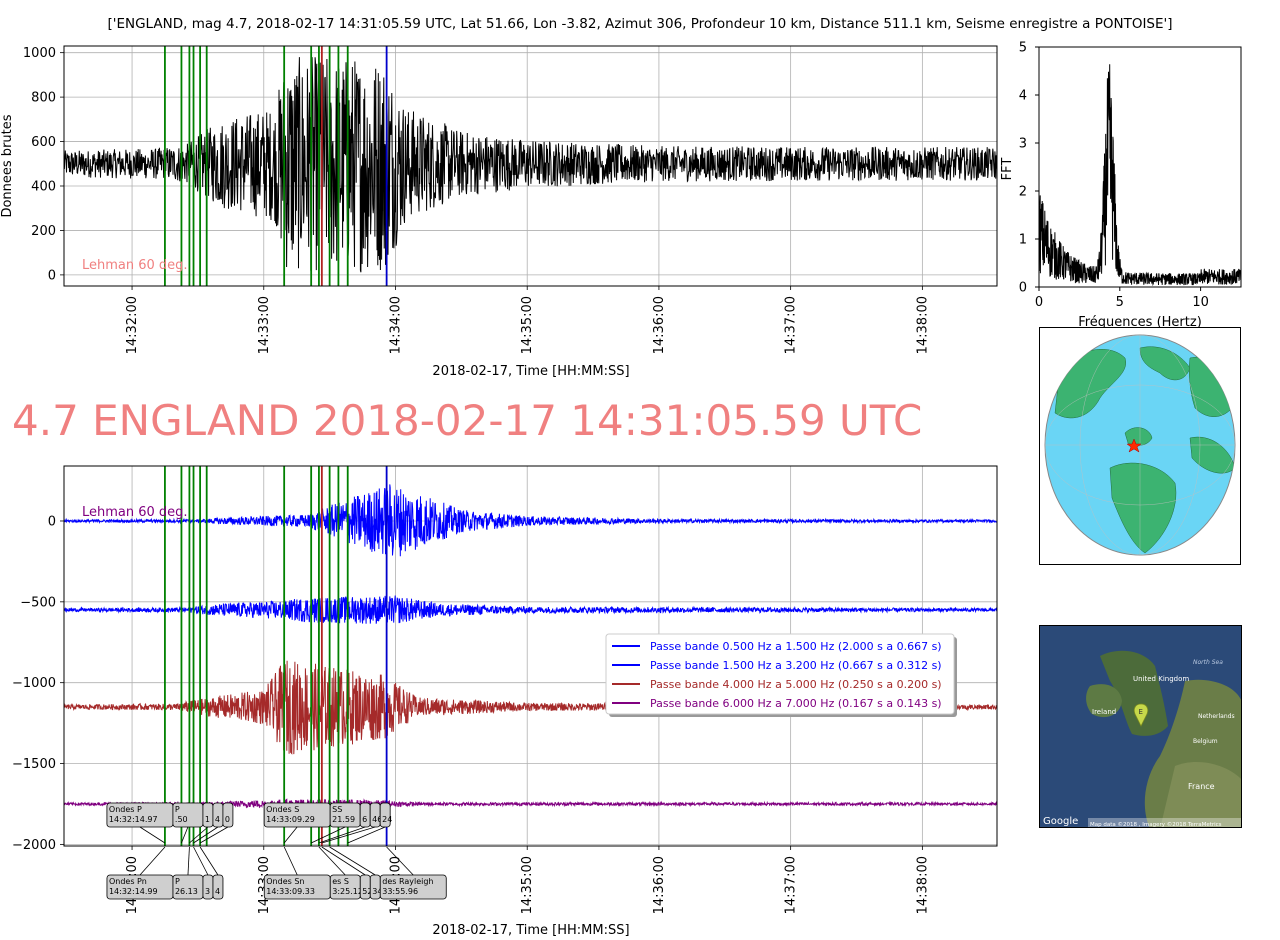  What do you see at coordinates (1039, 302) in the screenshot?
I see `fft-x-tick-label: 0` at bounding box center [1039, 302].